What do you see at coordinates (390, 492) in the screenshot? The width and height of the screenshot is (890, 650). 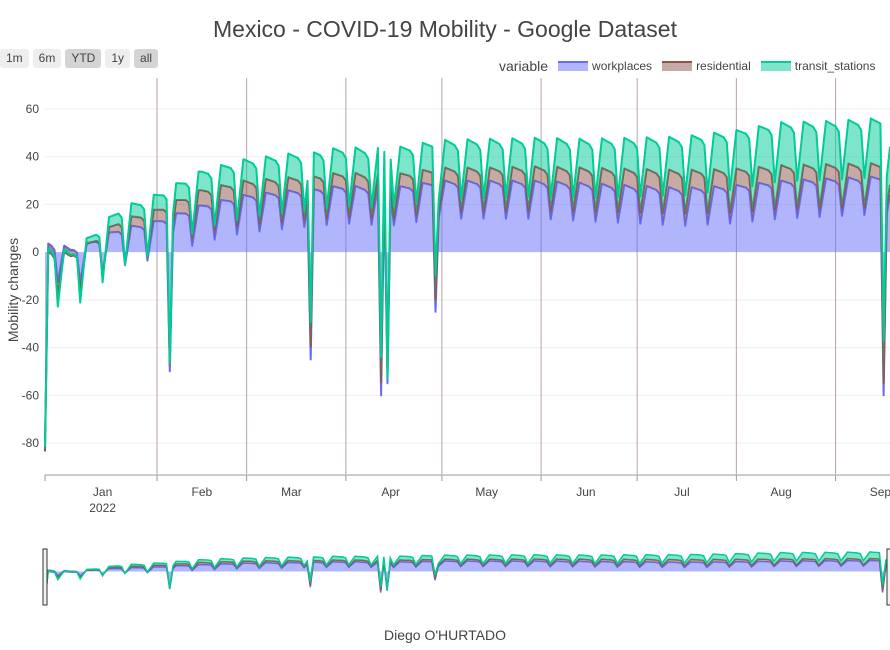 I see `x-tick-label: Apr` at bounding box center [390, 492].